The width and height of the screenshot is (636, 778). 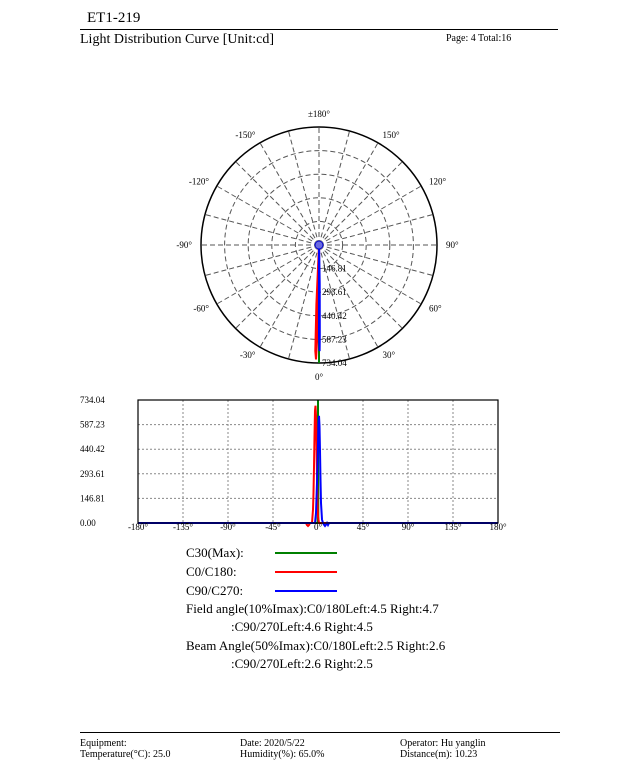 What do you see at coordinates (306, 553) in the screenshot?
I see `legend-swatch-c30` at bounding box center [306, 553].